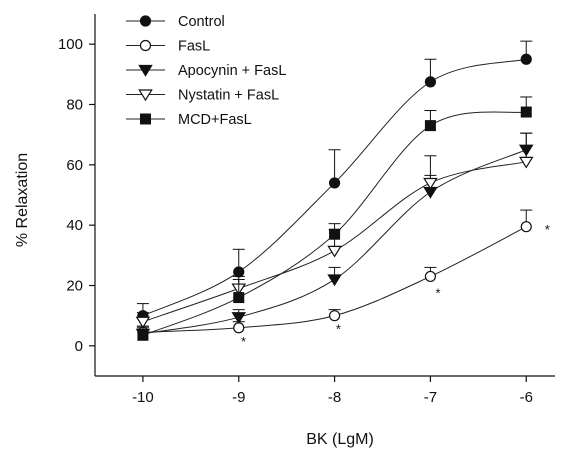 This screenshot has width=570, height=452. I want to click on y-tick-label: 0, so click(79, 346).